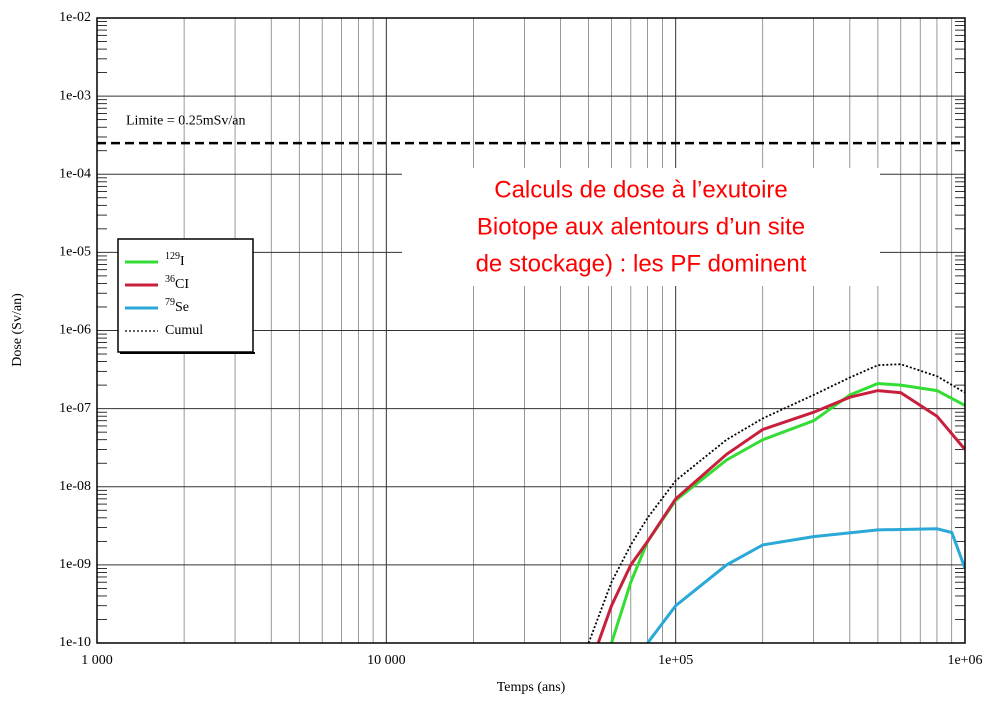  What do you see at coordinates (170, 279) in the screenshot?
I see `legend-mass: 36` at bounding box center [170, 279].